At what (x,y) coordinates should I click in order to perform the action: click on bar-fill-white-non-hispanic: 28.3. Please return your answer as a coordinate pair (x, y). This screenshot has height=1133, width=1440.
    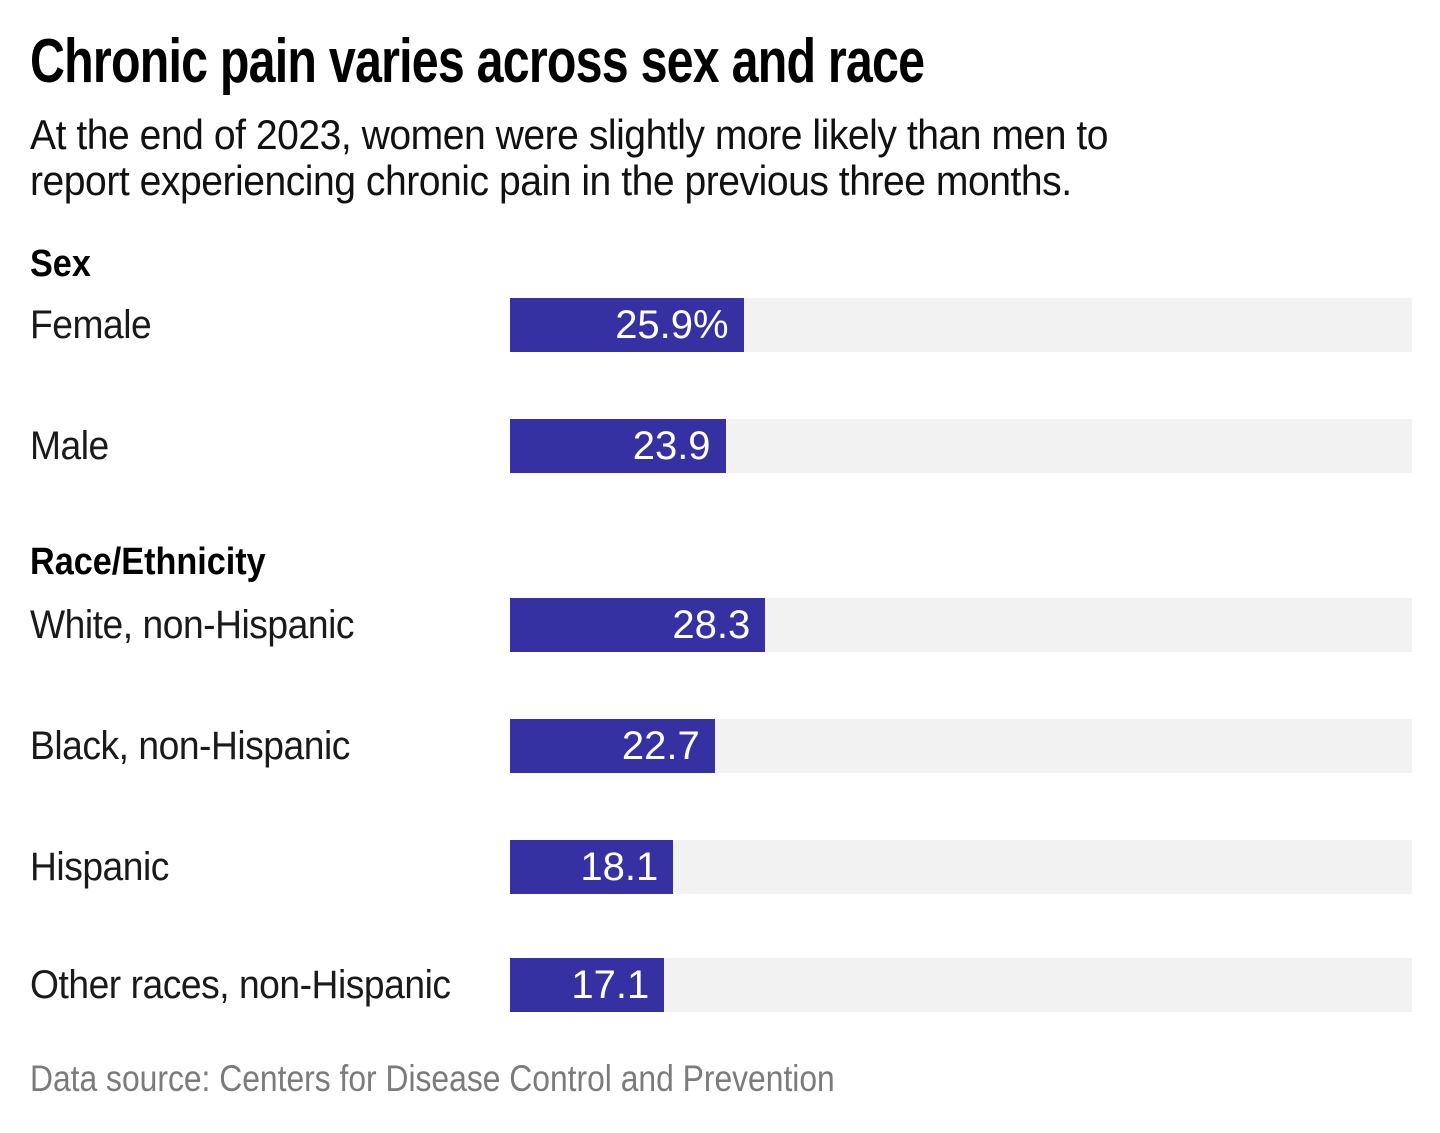
    Looking at the image, I should click on (638, 625).